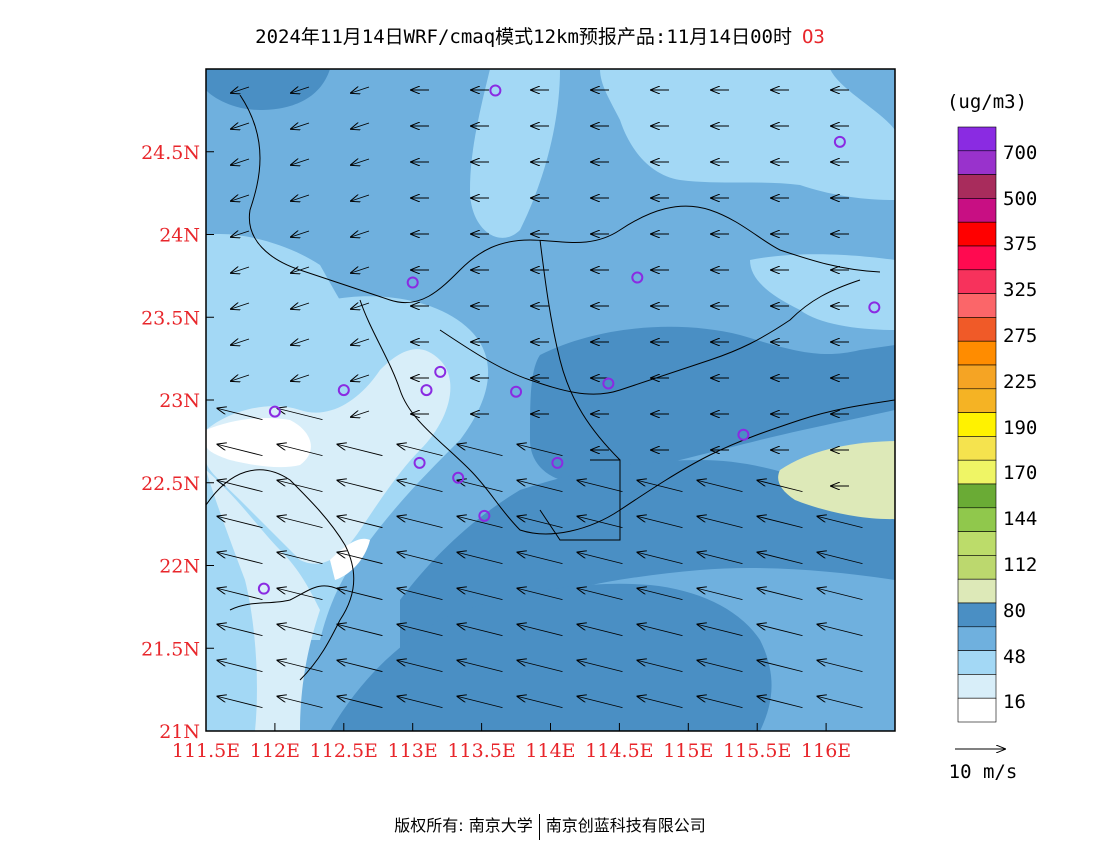 The image size is (1100, 850). I want to click on lat-tick-label: 23.5N, so click(170, 318).